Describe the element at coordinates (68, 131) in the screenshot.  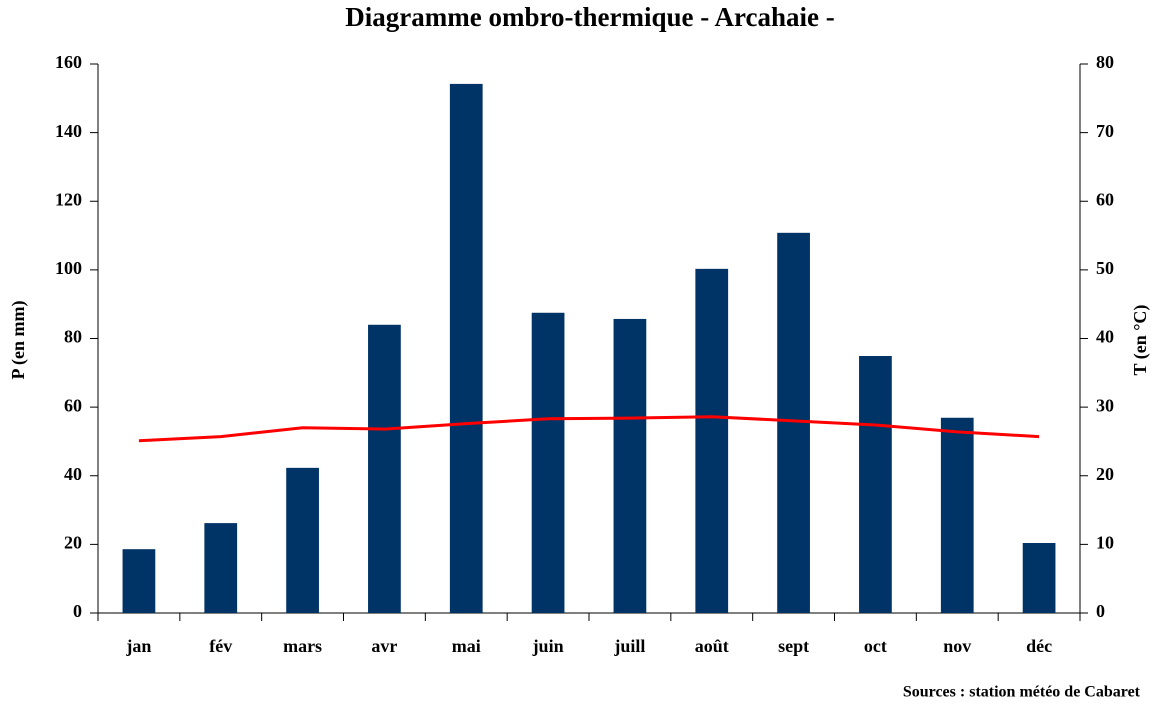
I see `y-tick-label: 140` at that location.